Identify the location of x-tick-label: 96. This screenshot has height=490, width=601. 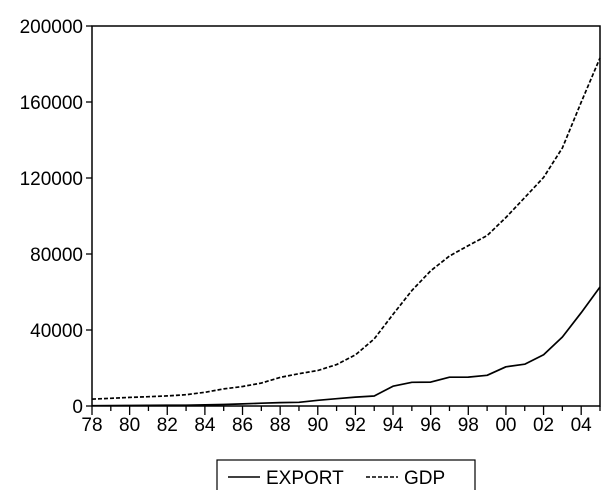
(430, 425).